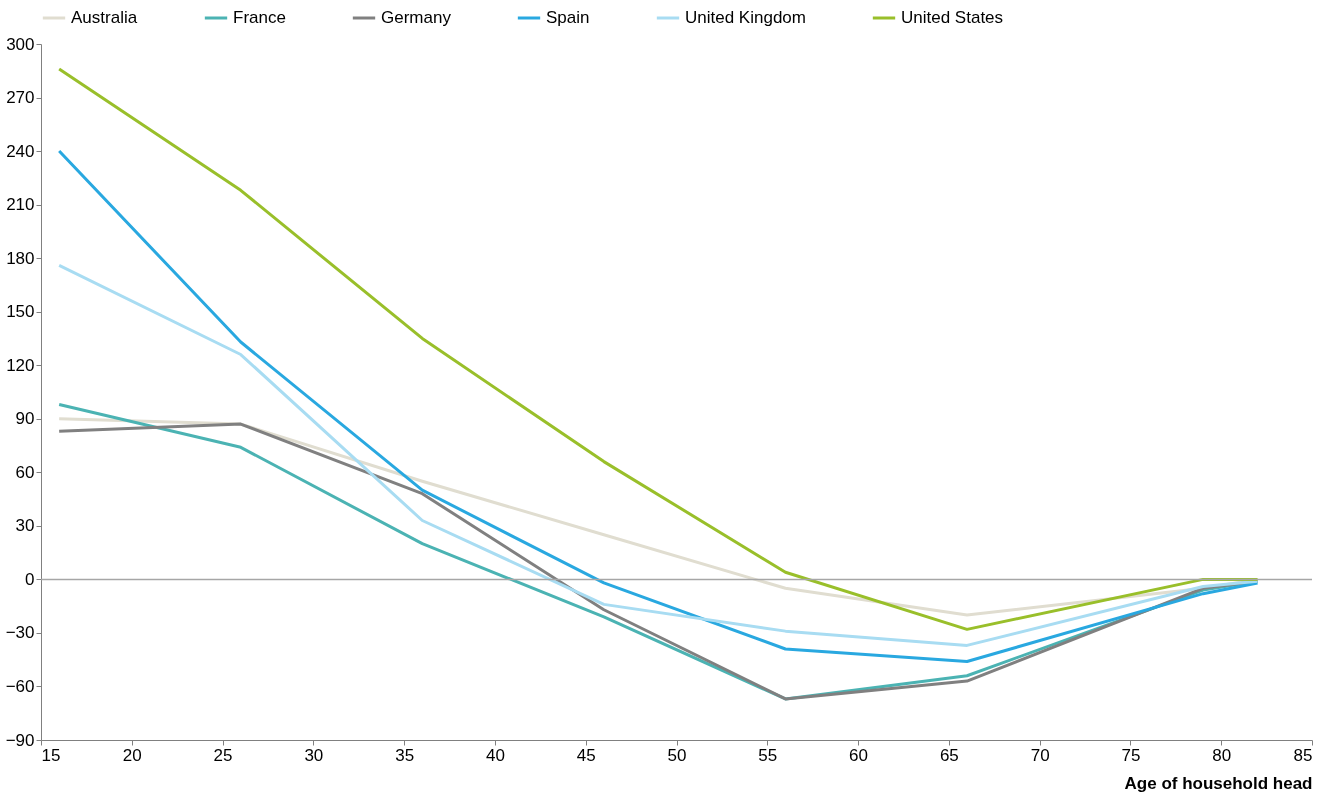 The width and height of the screenshot is (1343, 801). What do you see at coordinates (20, 44) in the screenshot?
I see `y-tick-label: 300` at bounding box center [20, 44].